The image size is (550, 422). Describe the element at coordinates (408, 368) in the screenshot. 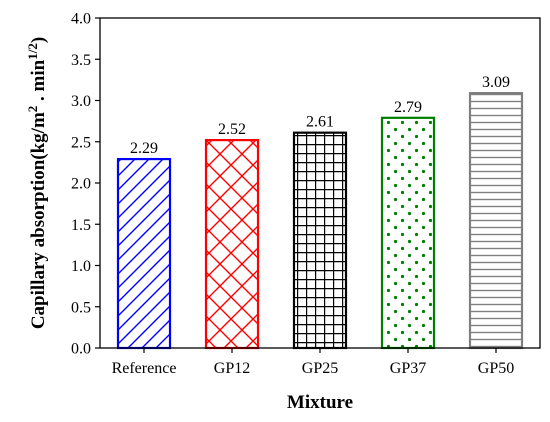

I see `x-tick-label-gp37: GP37` at that location.